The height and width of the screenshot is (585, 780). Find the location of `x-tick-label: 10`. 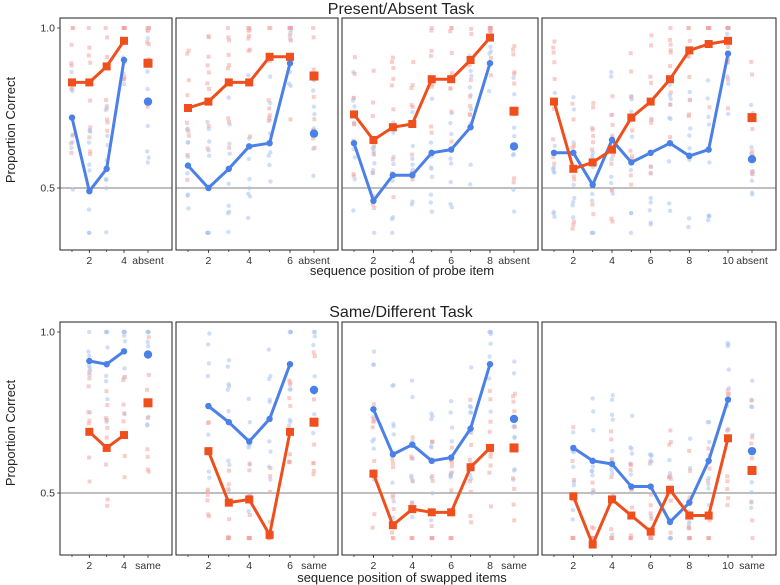

x-tick-label: 10 is located at coordinates (728, 261).